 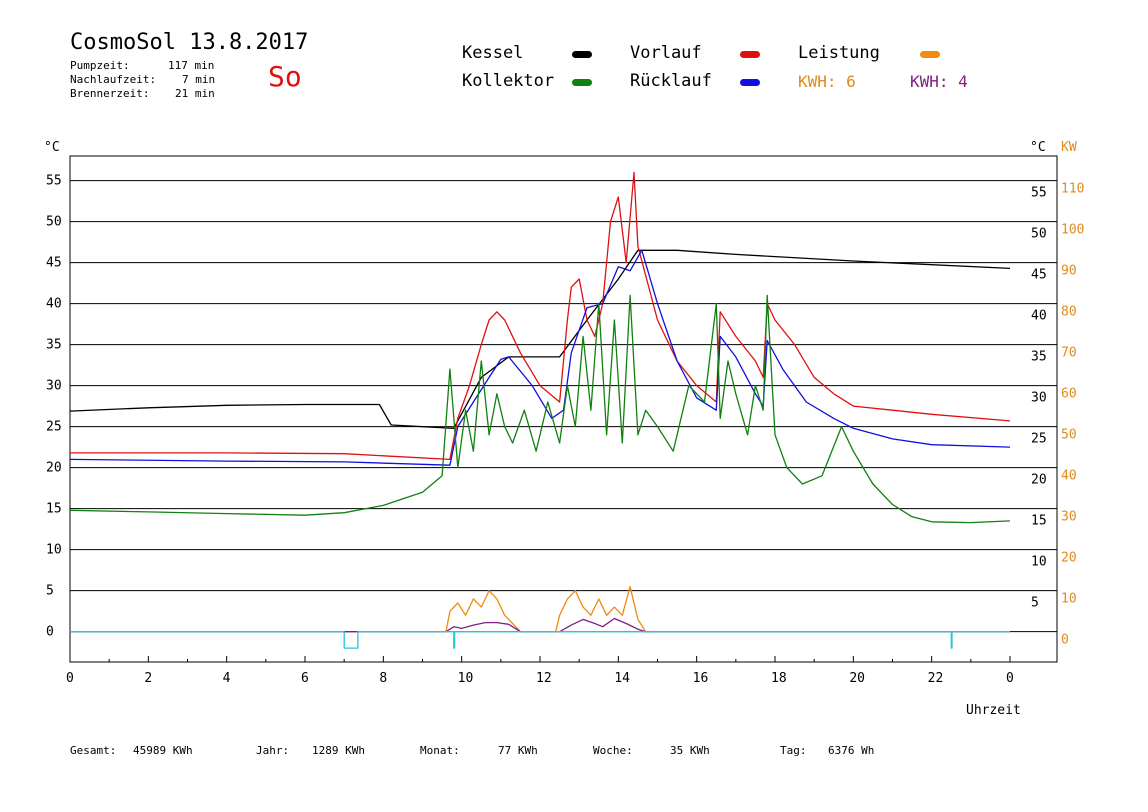 What do you see at coordinates (1039, 357) in the screenshot?
I see `y-tick-right-temp: 35` at bounding box center [1039, 357].